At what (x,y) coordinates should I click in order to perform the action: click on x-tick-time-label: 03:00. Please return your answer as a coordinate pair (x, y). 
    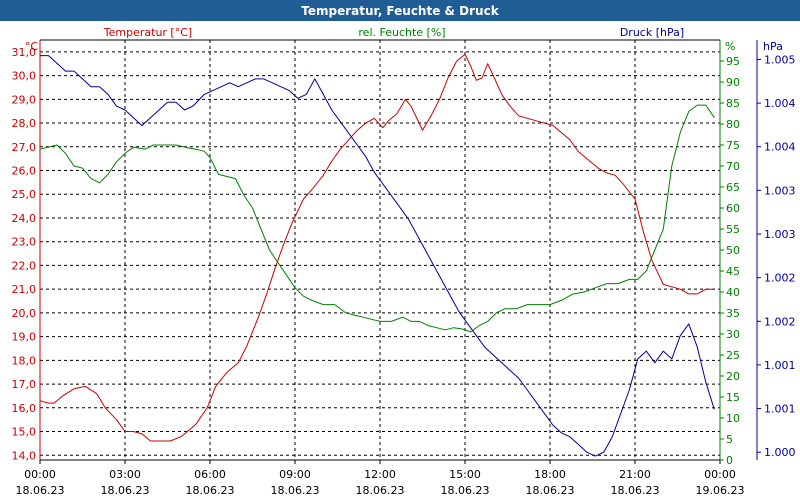
    Looking at the image, I should click on (125, 474).